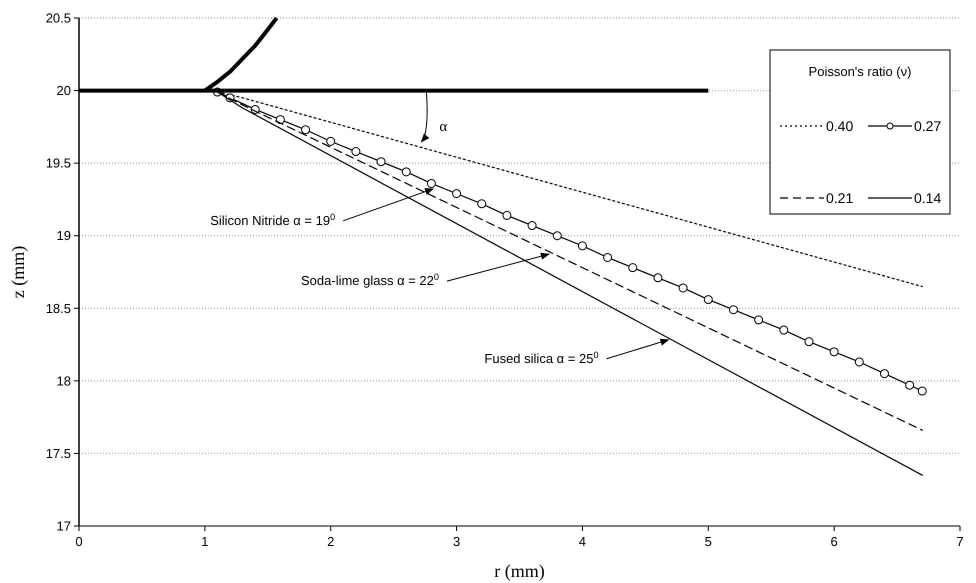 This screenshot has height=583, width=976. I want to click on legend-label: 0.27, so click(928, 126).